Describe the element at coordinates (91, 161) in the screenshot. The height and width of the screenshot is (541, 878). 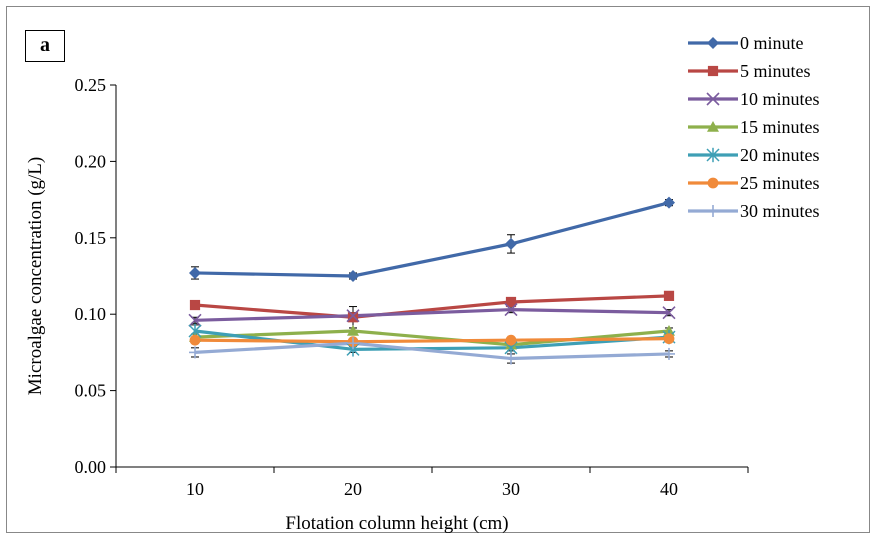
I see `y-tick-label: 0.20` at that location.